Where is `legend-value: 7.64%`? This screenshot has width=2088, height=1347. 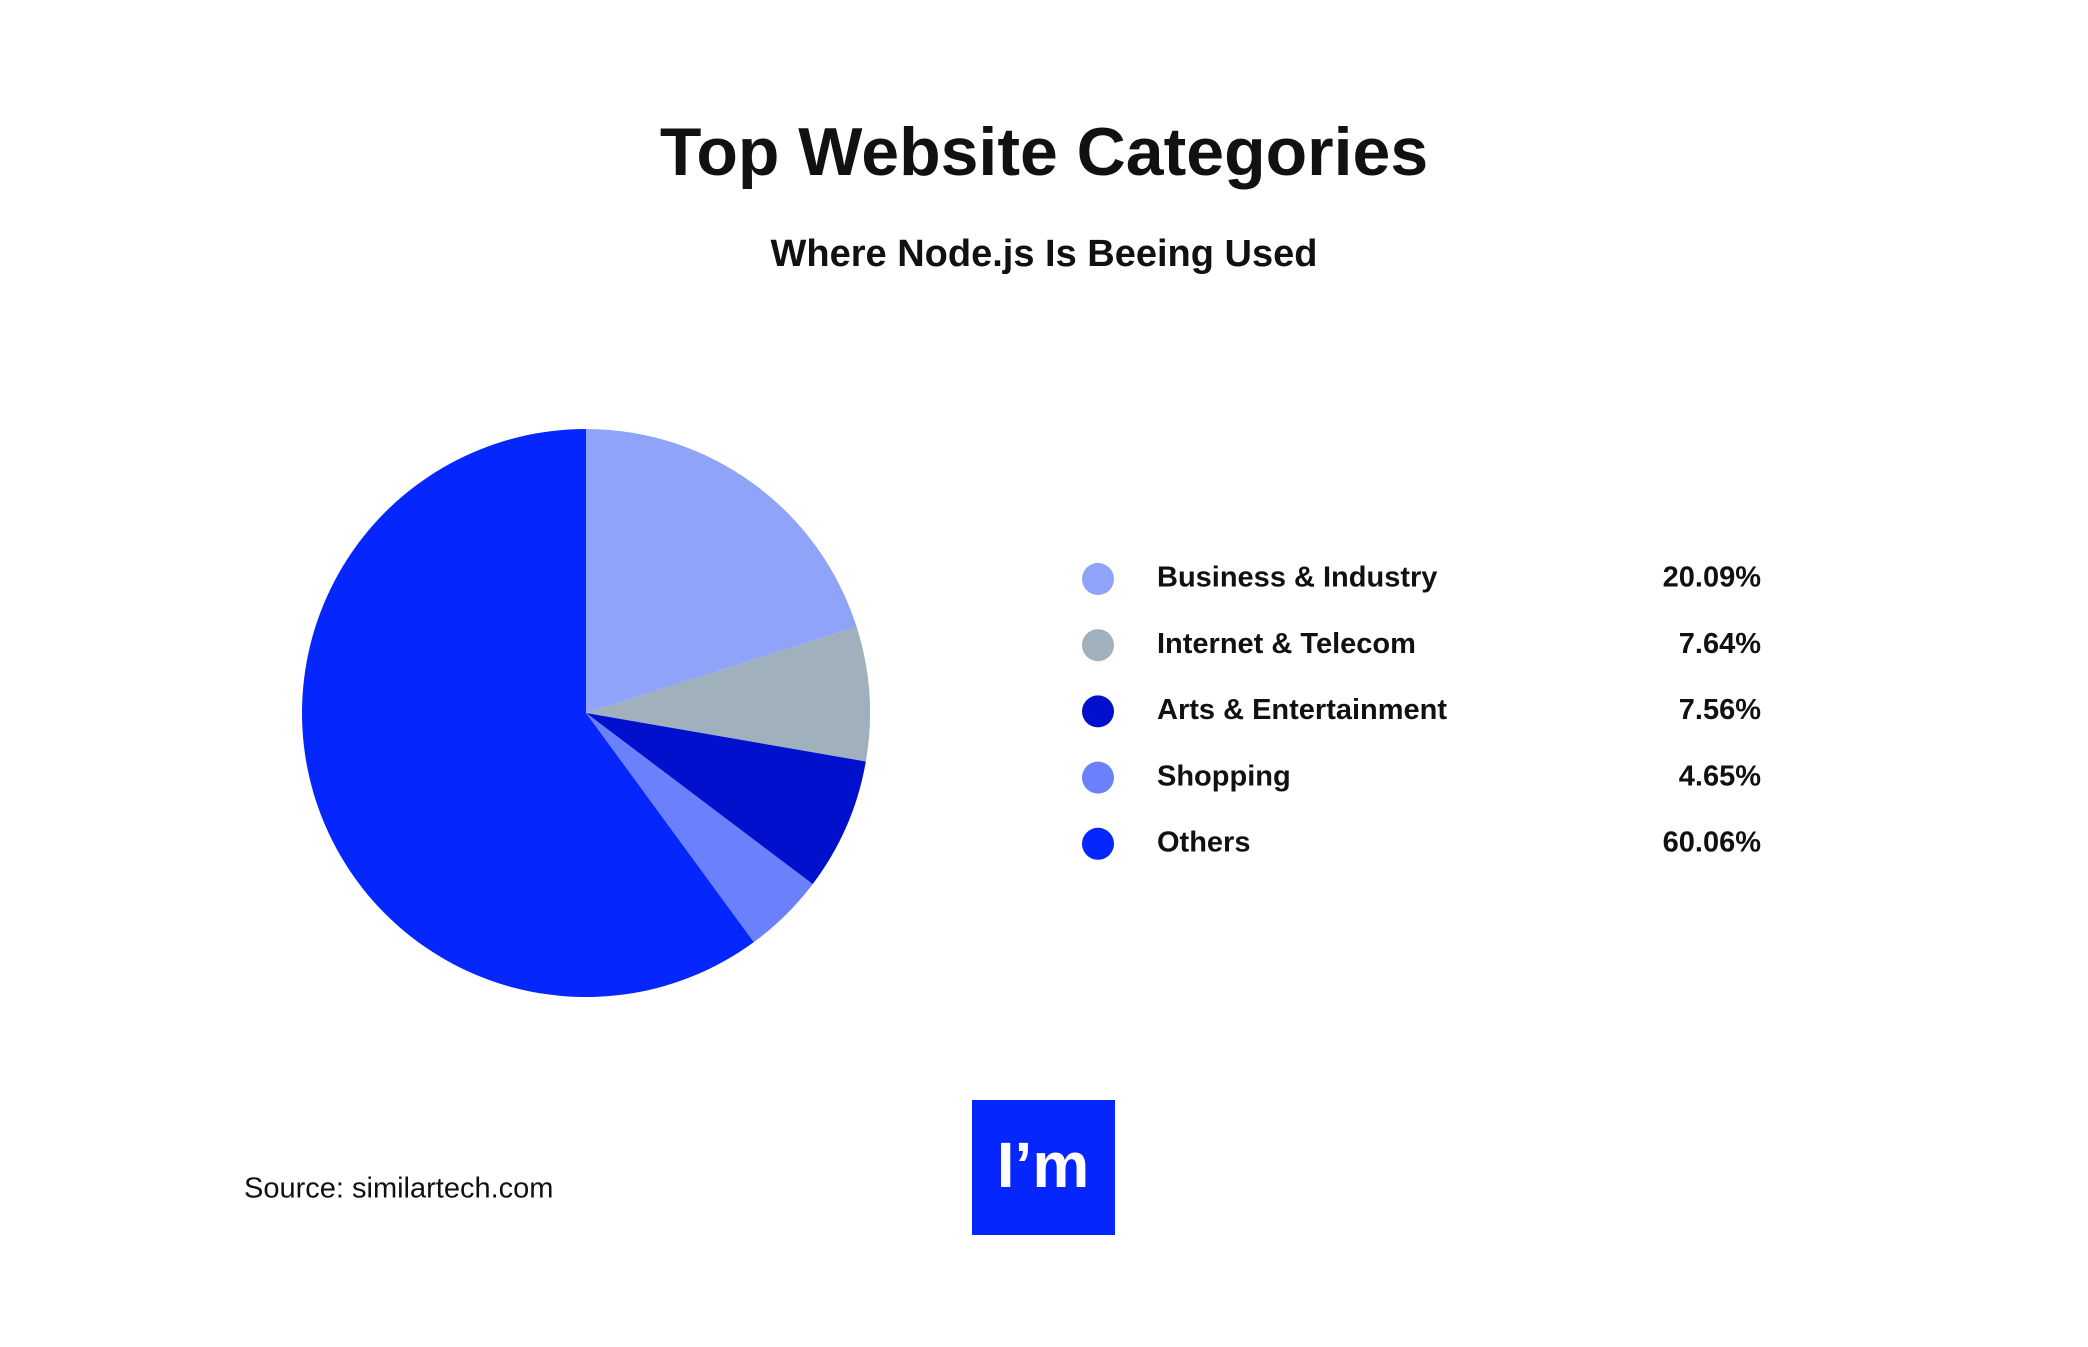
legend-value: 7.64% is located at coordinates (1720, 644).